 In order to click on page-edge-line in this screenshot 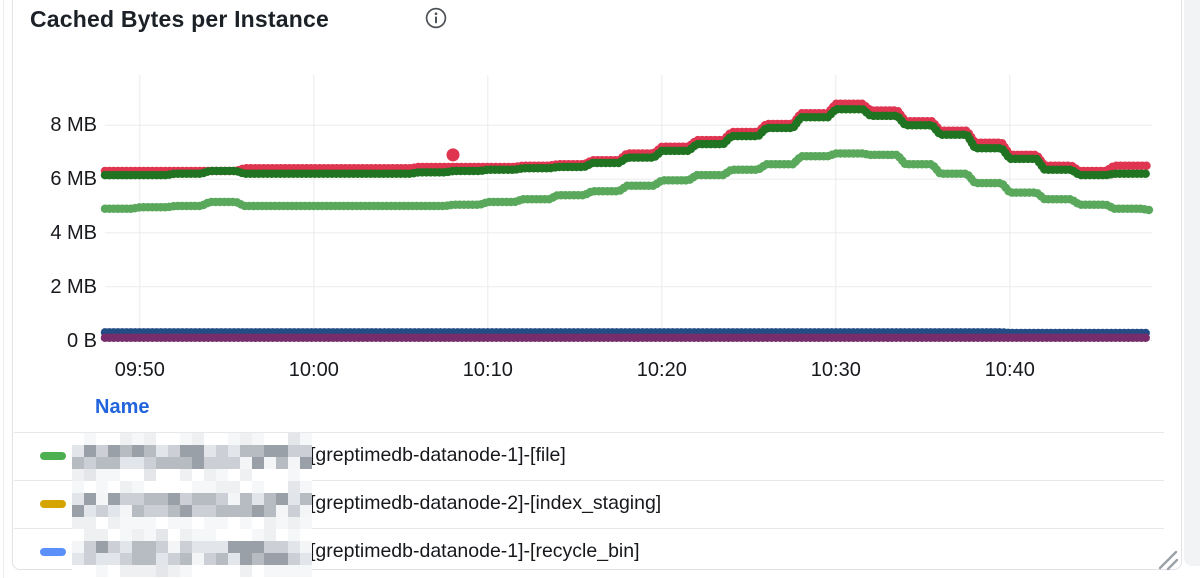, I will do `click(3, 289)`.